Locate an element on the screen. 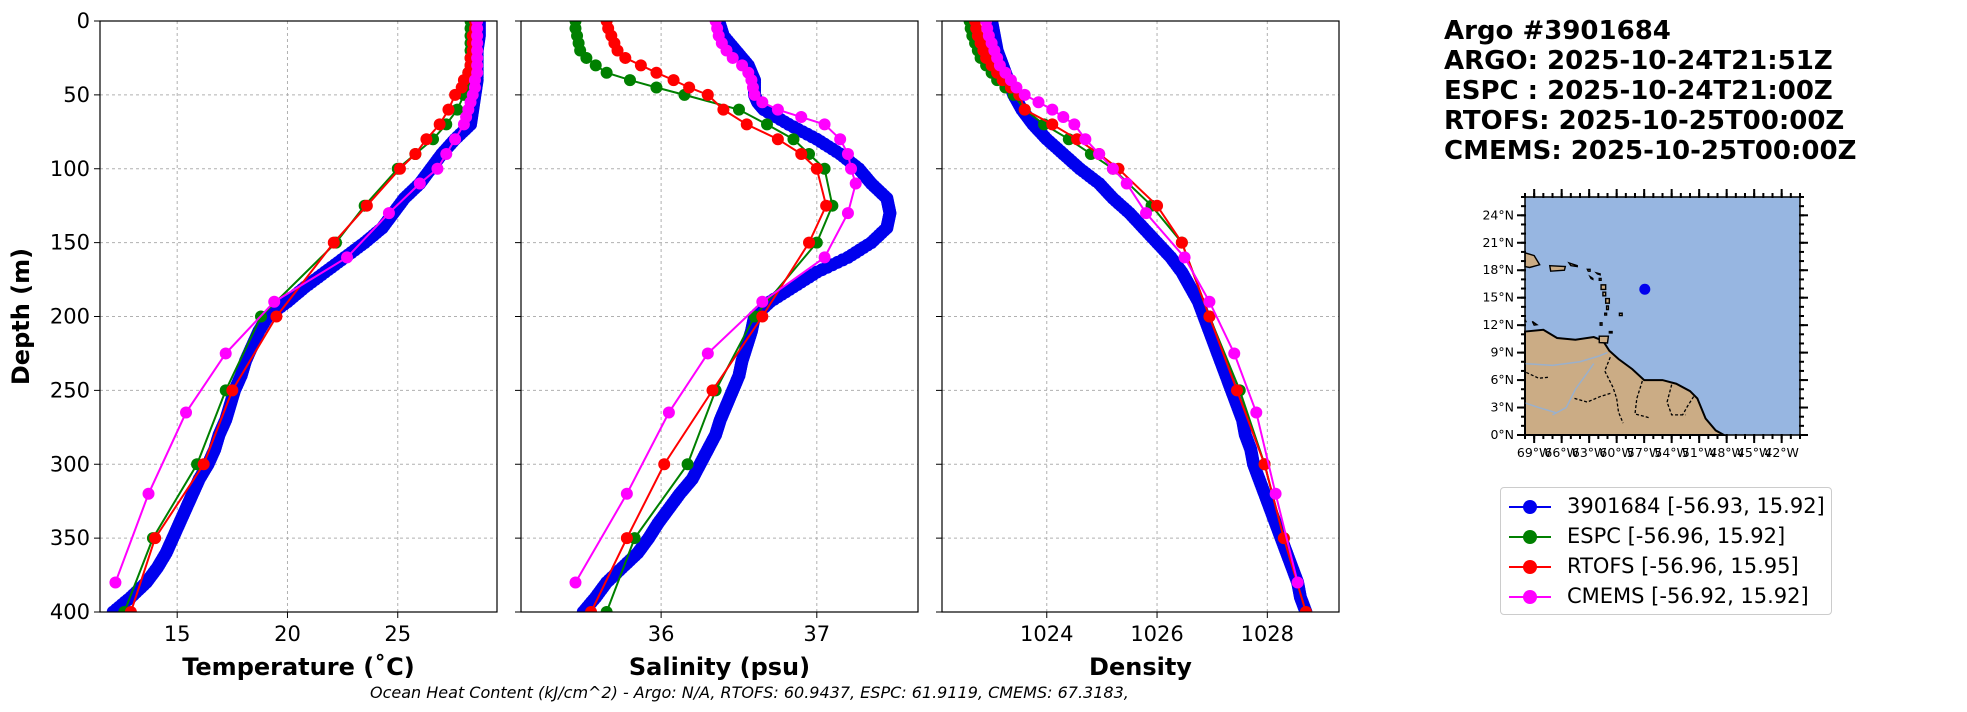 The width and height of the screenshot is (1967, 712). map-lat-label: 21°N is located at coordinates (1498, 242).